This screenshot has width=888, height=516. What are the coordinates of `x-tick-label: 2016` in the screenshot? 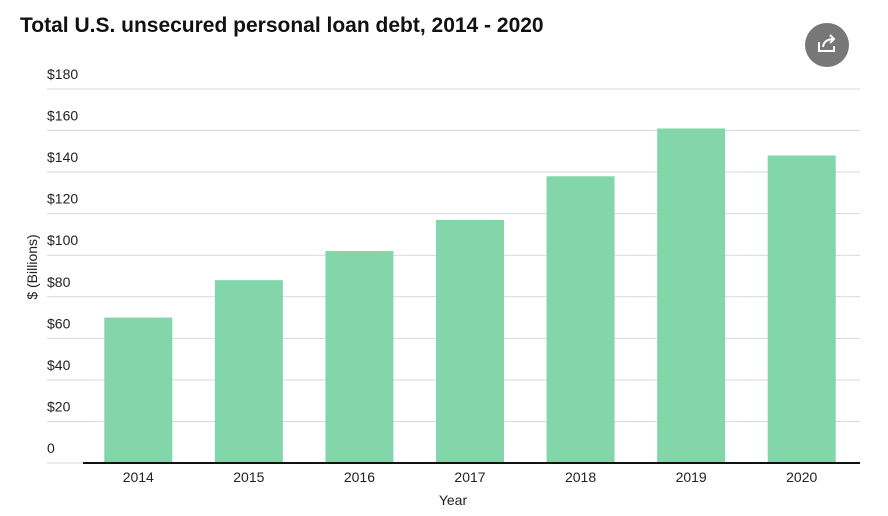 It's located at (359, 477).